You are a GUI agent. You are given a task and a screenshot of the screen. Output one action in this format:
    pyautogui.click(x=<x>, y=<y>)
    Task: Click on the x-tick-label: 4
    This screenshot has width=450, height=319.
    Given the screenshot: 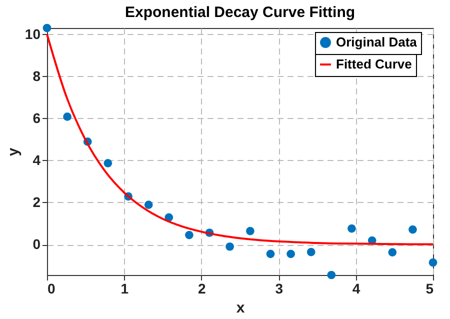 What is the action you would take?
    pyautogui.click(x=356, y=288)
    